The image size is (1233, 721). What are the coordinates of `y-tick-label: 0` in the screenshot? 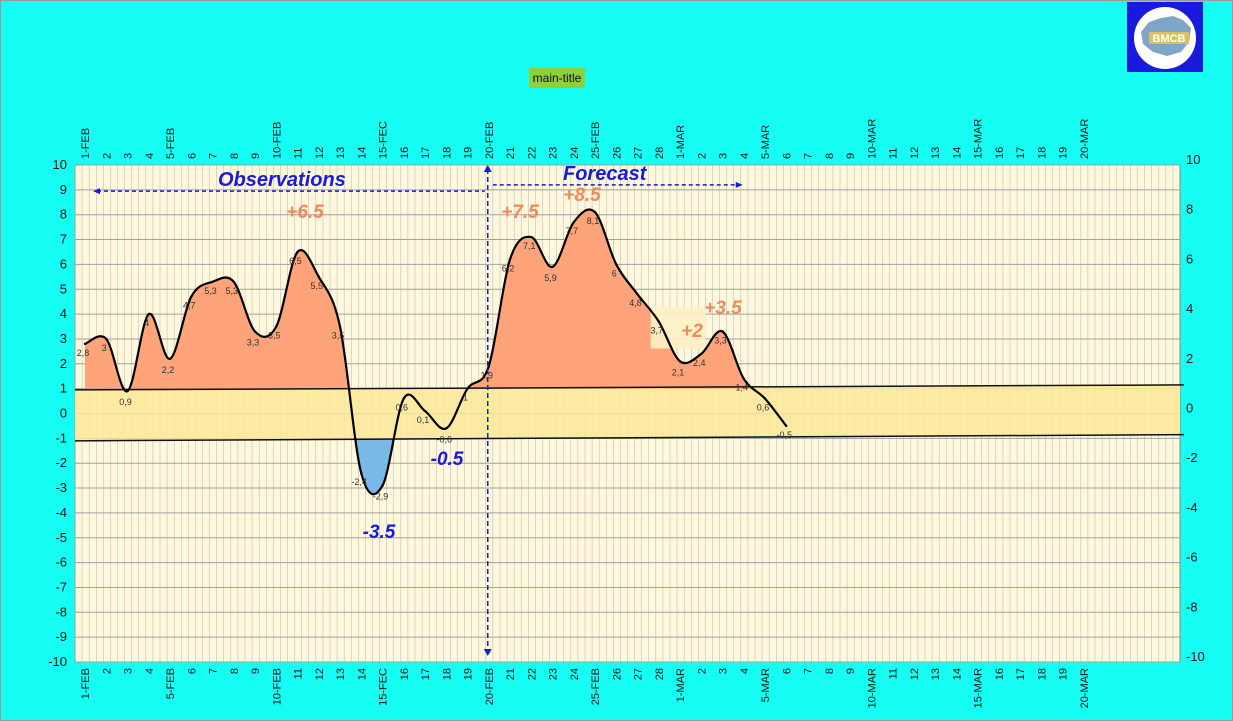 It's located at (63, 413).